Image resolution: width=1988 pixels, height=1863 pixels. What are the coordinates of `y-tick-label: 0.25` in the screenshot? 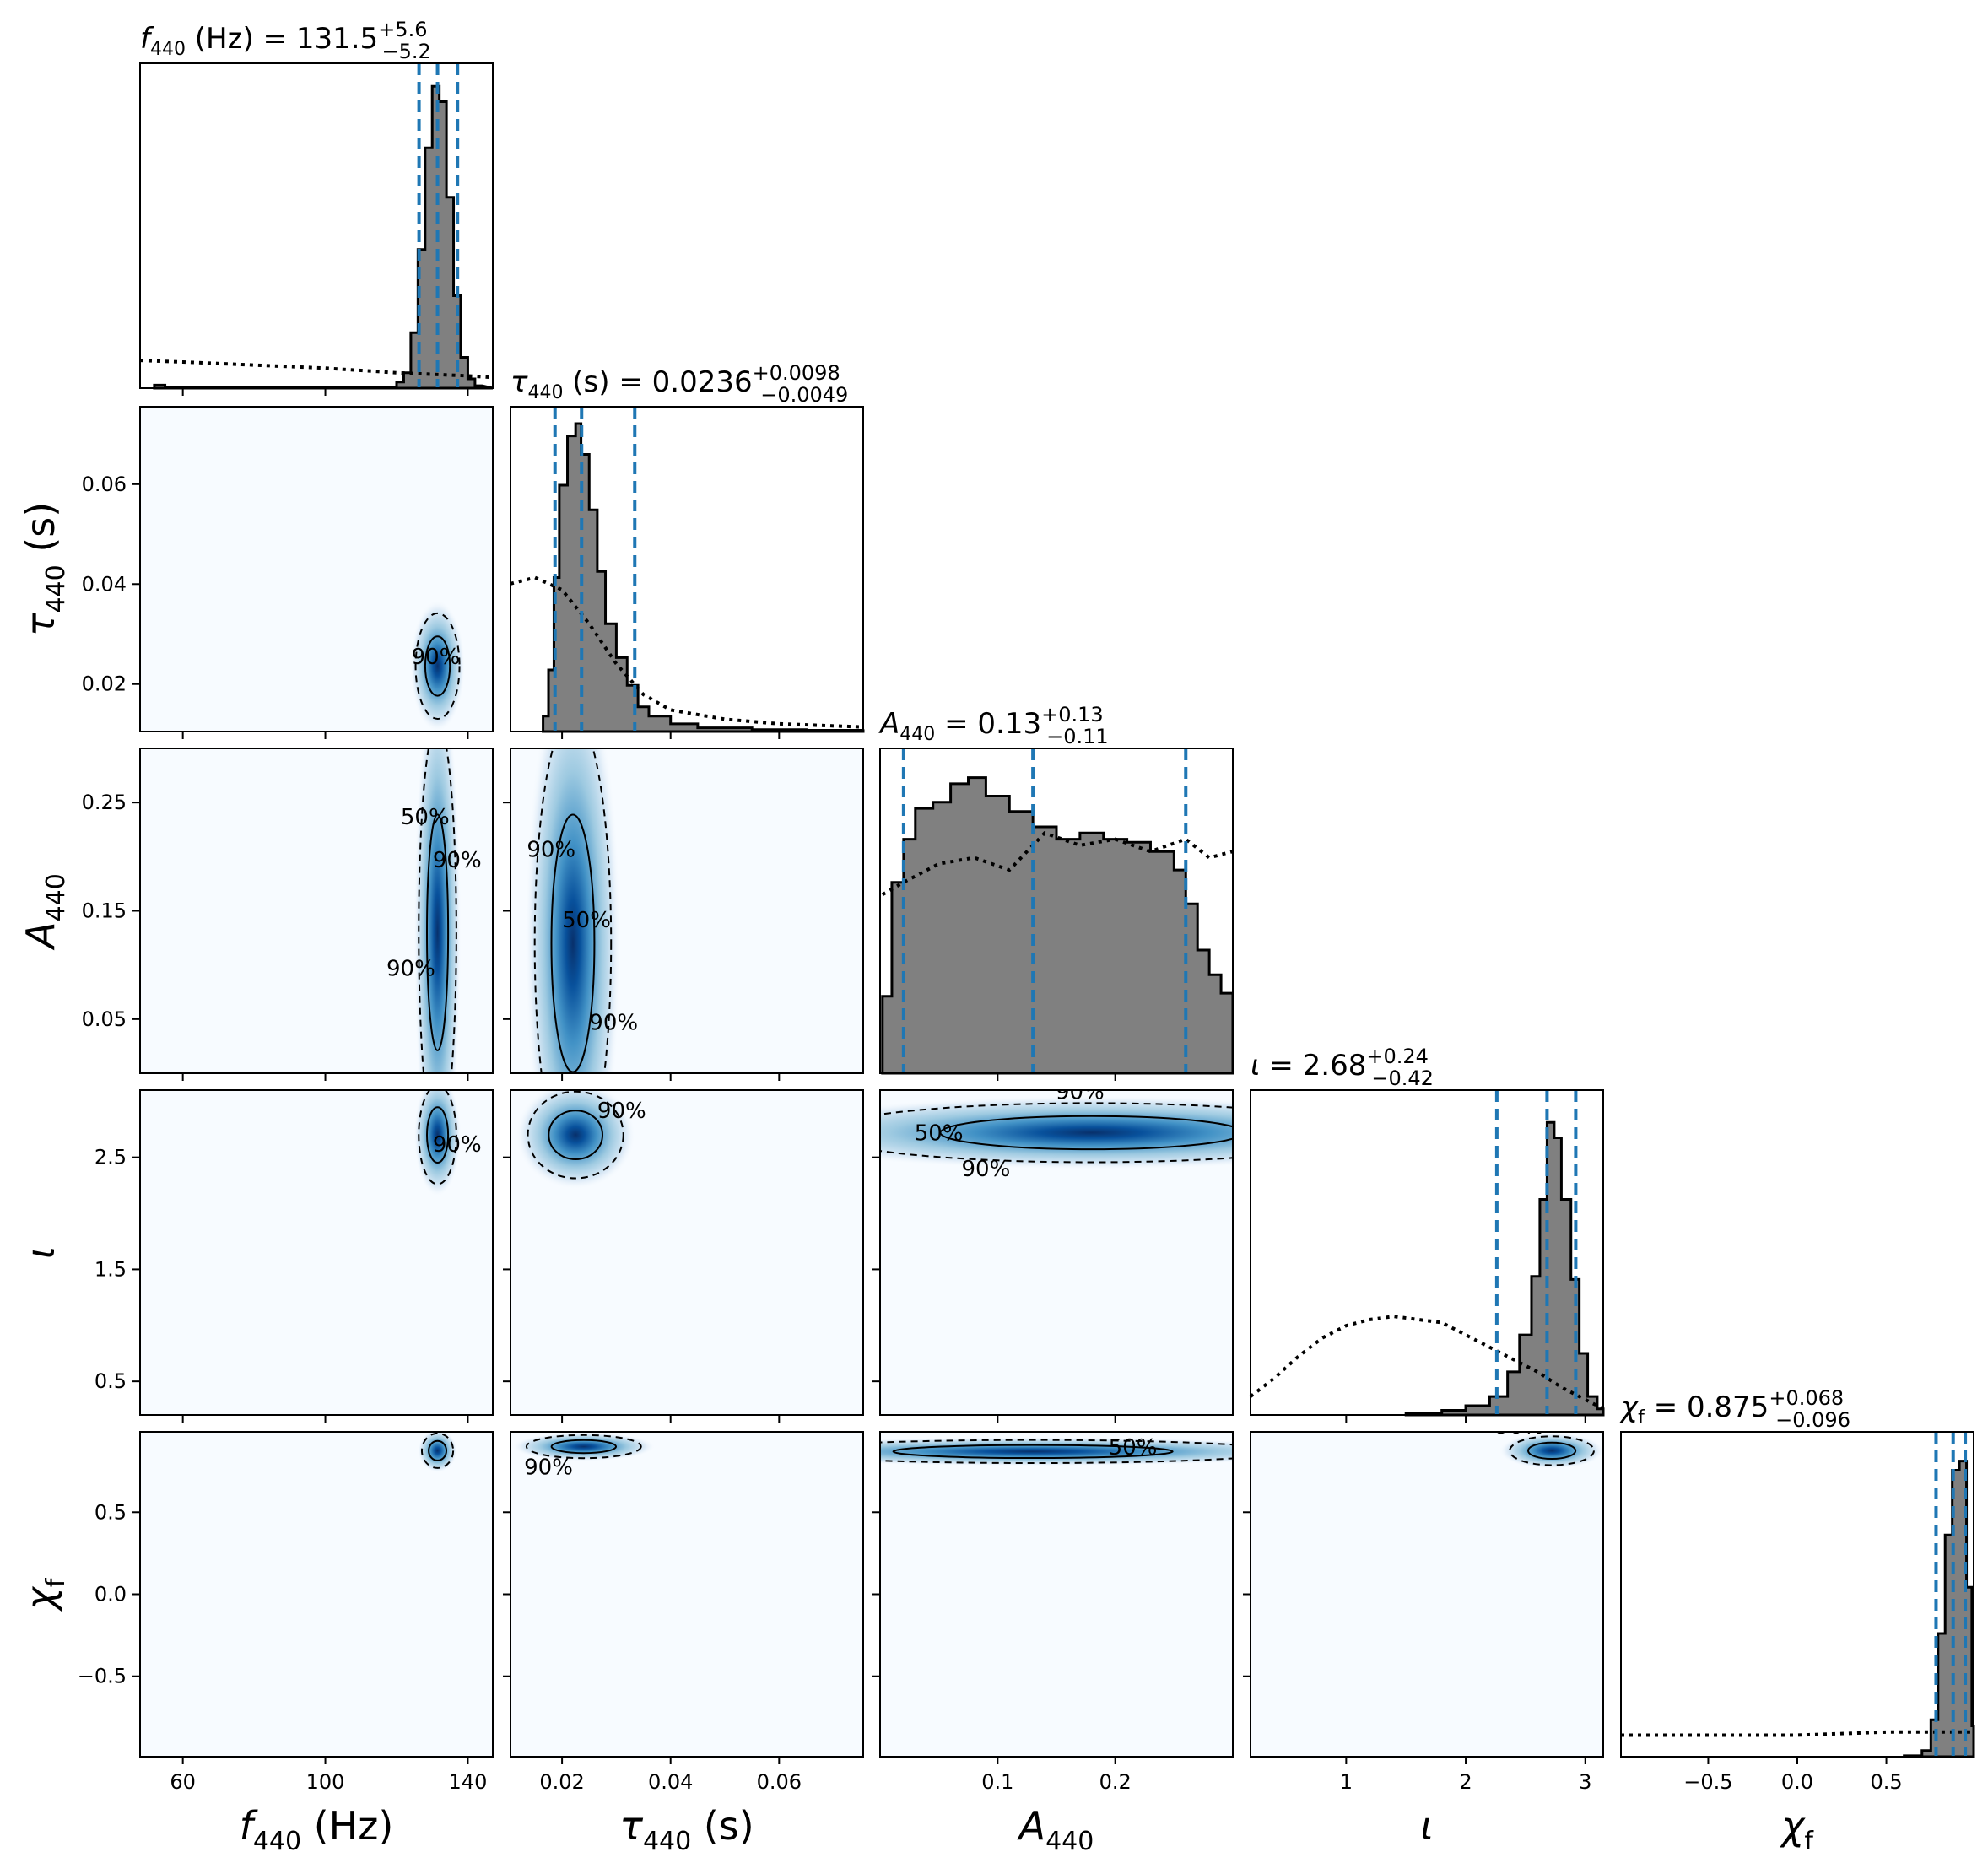 It's located at (105, 802).